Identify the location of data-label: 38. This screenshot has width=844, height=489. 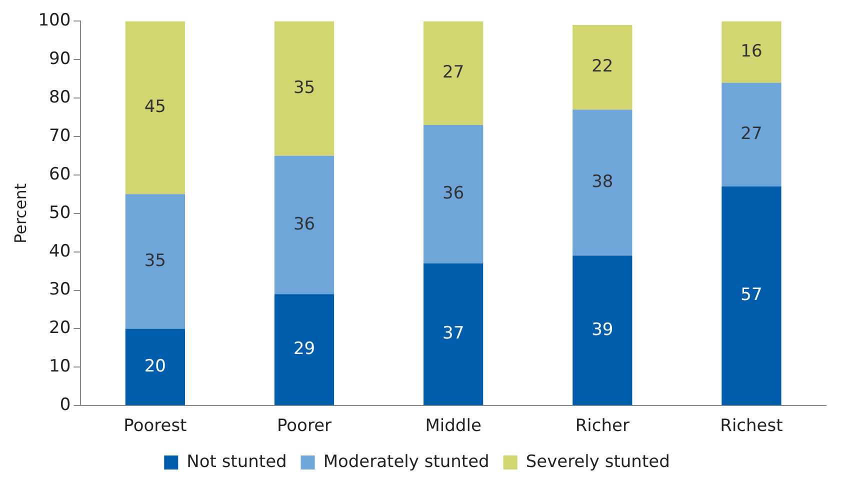
(603, 182).